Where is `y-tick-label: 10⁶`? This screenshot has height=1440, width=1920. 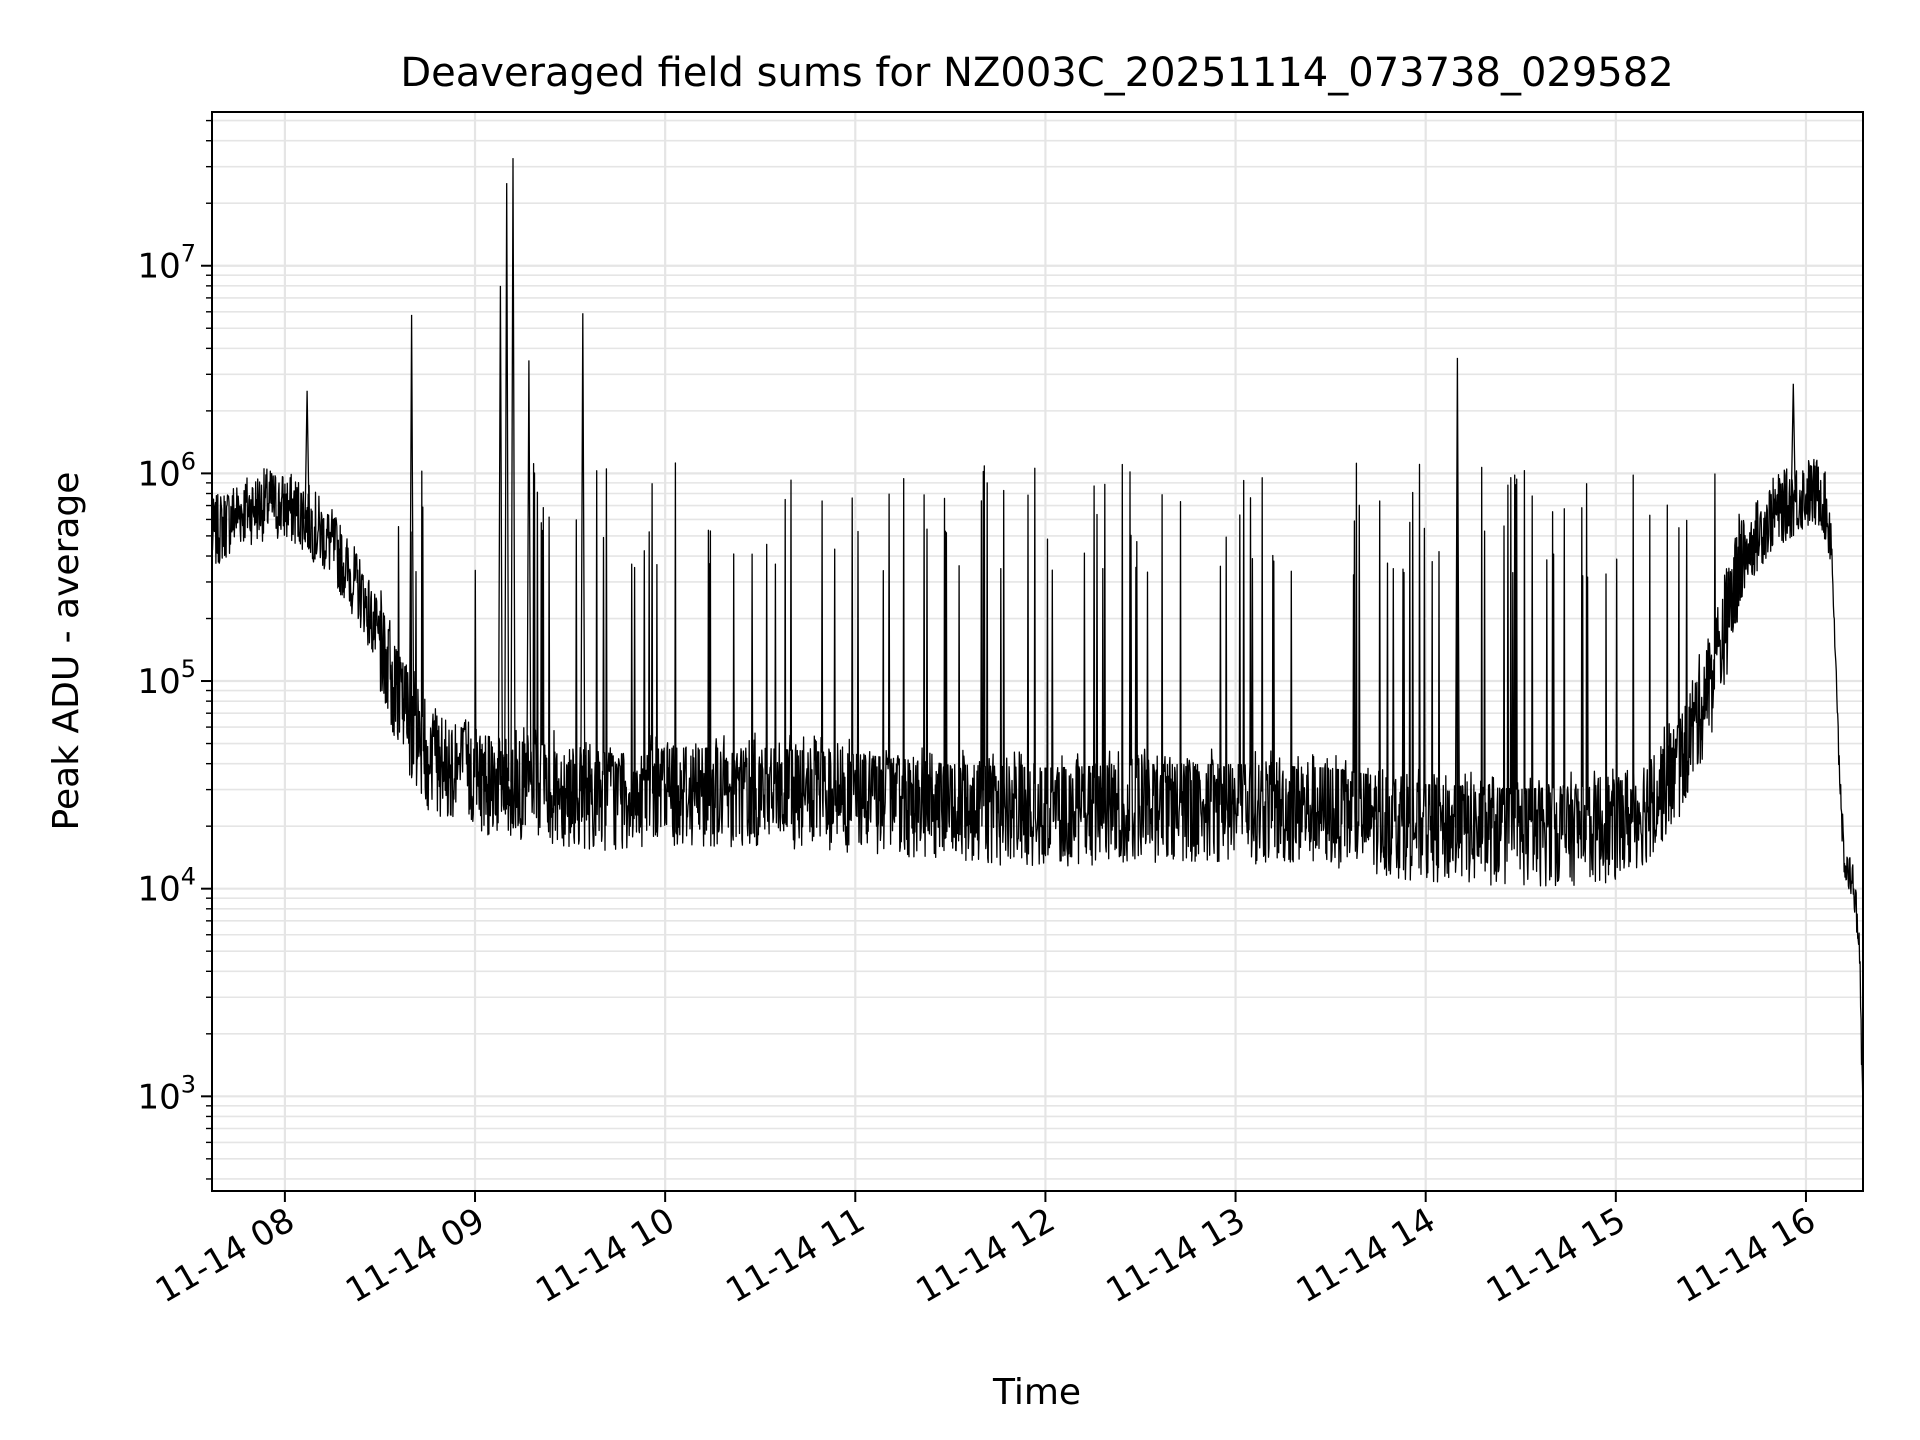 y-tick-label: 10⁶ is located at coordinates (166, 470).